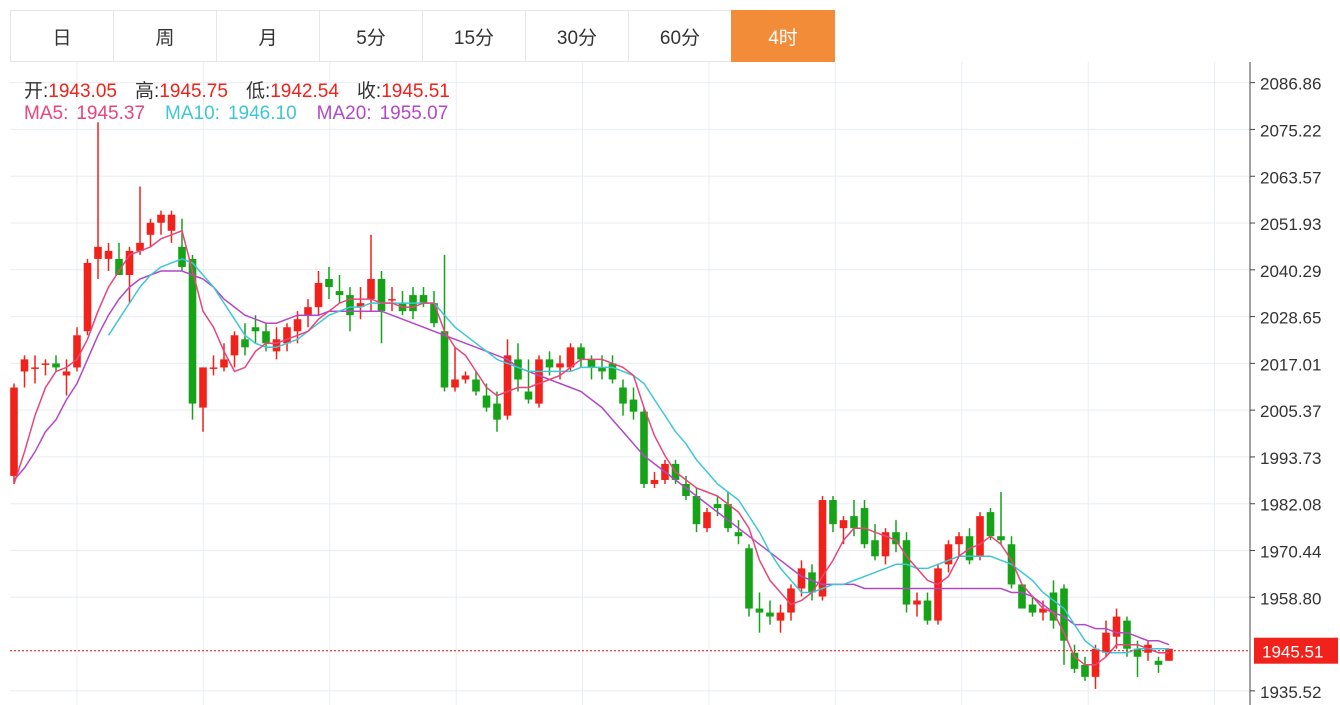  What do you see at coordinates (680, 36) in the screenshot?
I see `tab-60min: 60分` at bounding box center [680, 36].